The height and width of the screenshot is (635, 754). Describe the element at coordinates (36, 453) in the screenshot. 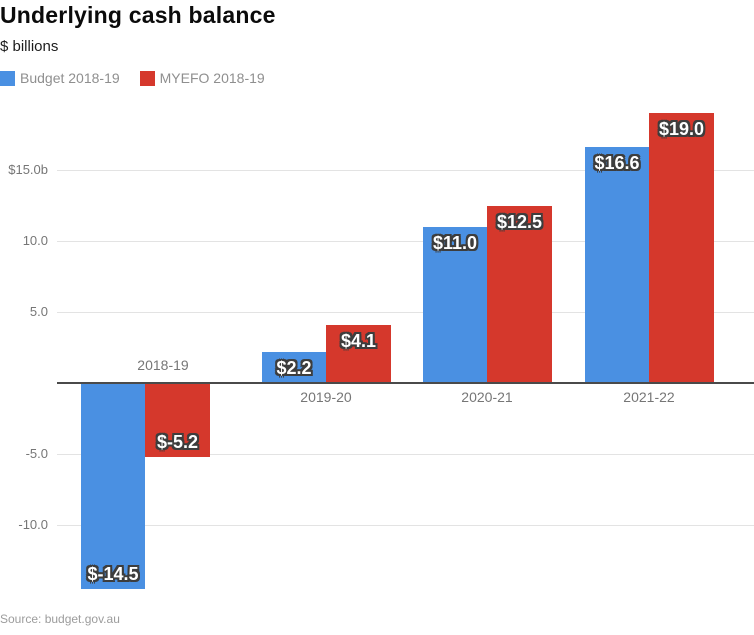

I see `y-tick-label: -5.0` at that location.